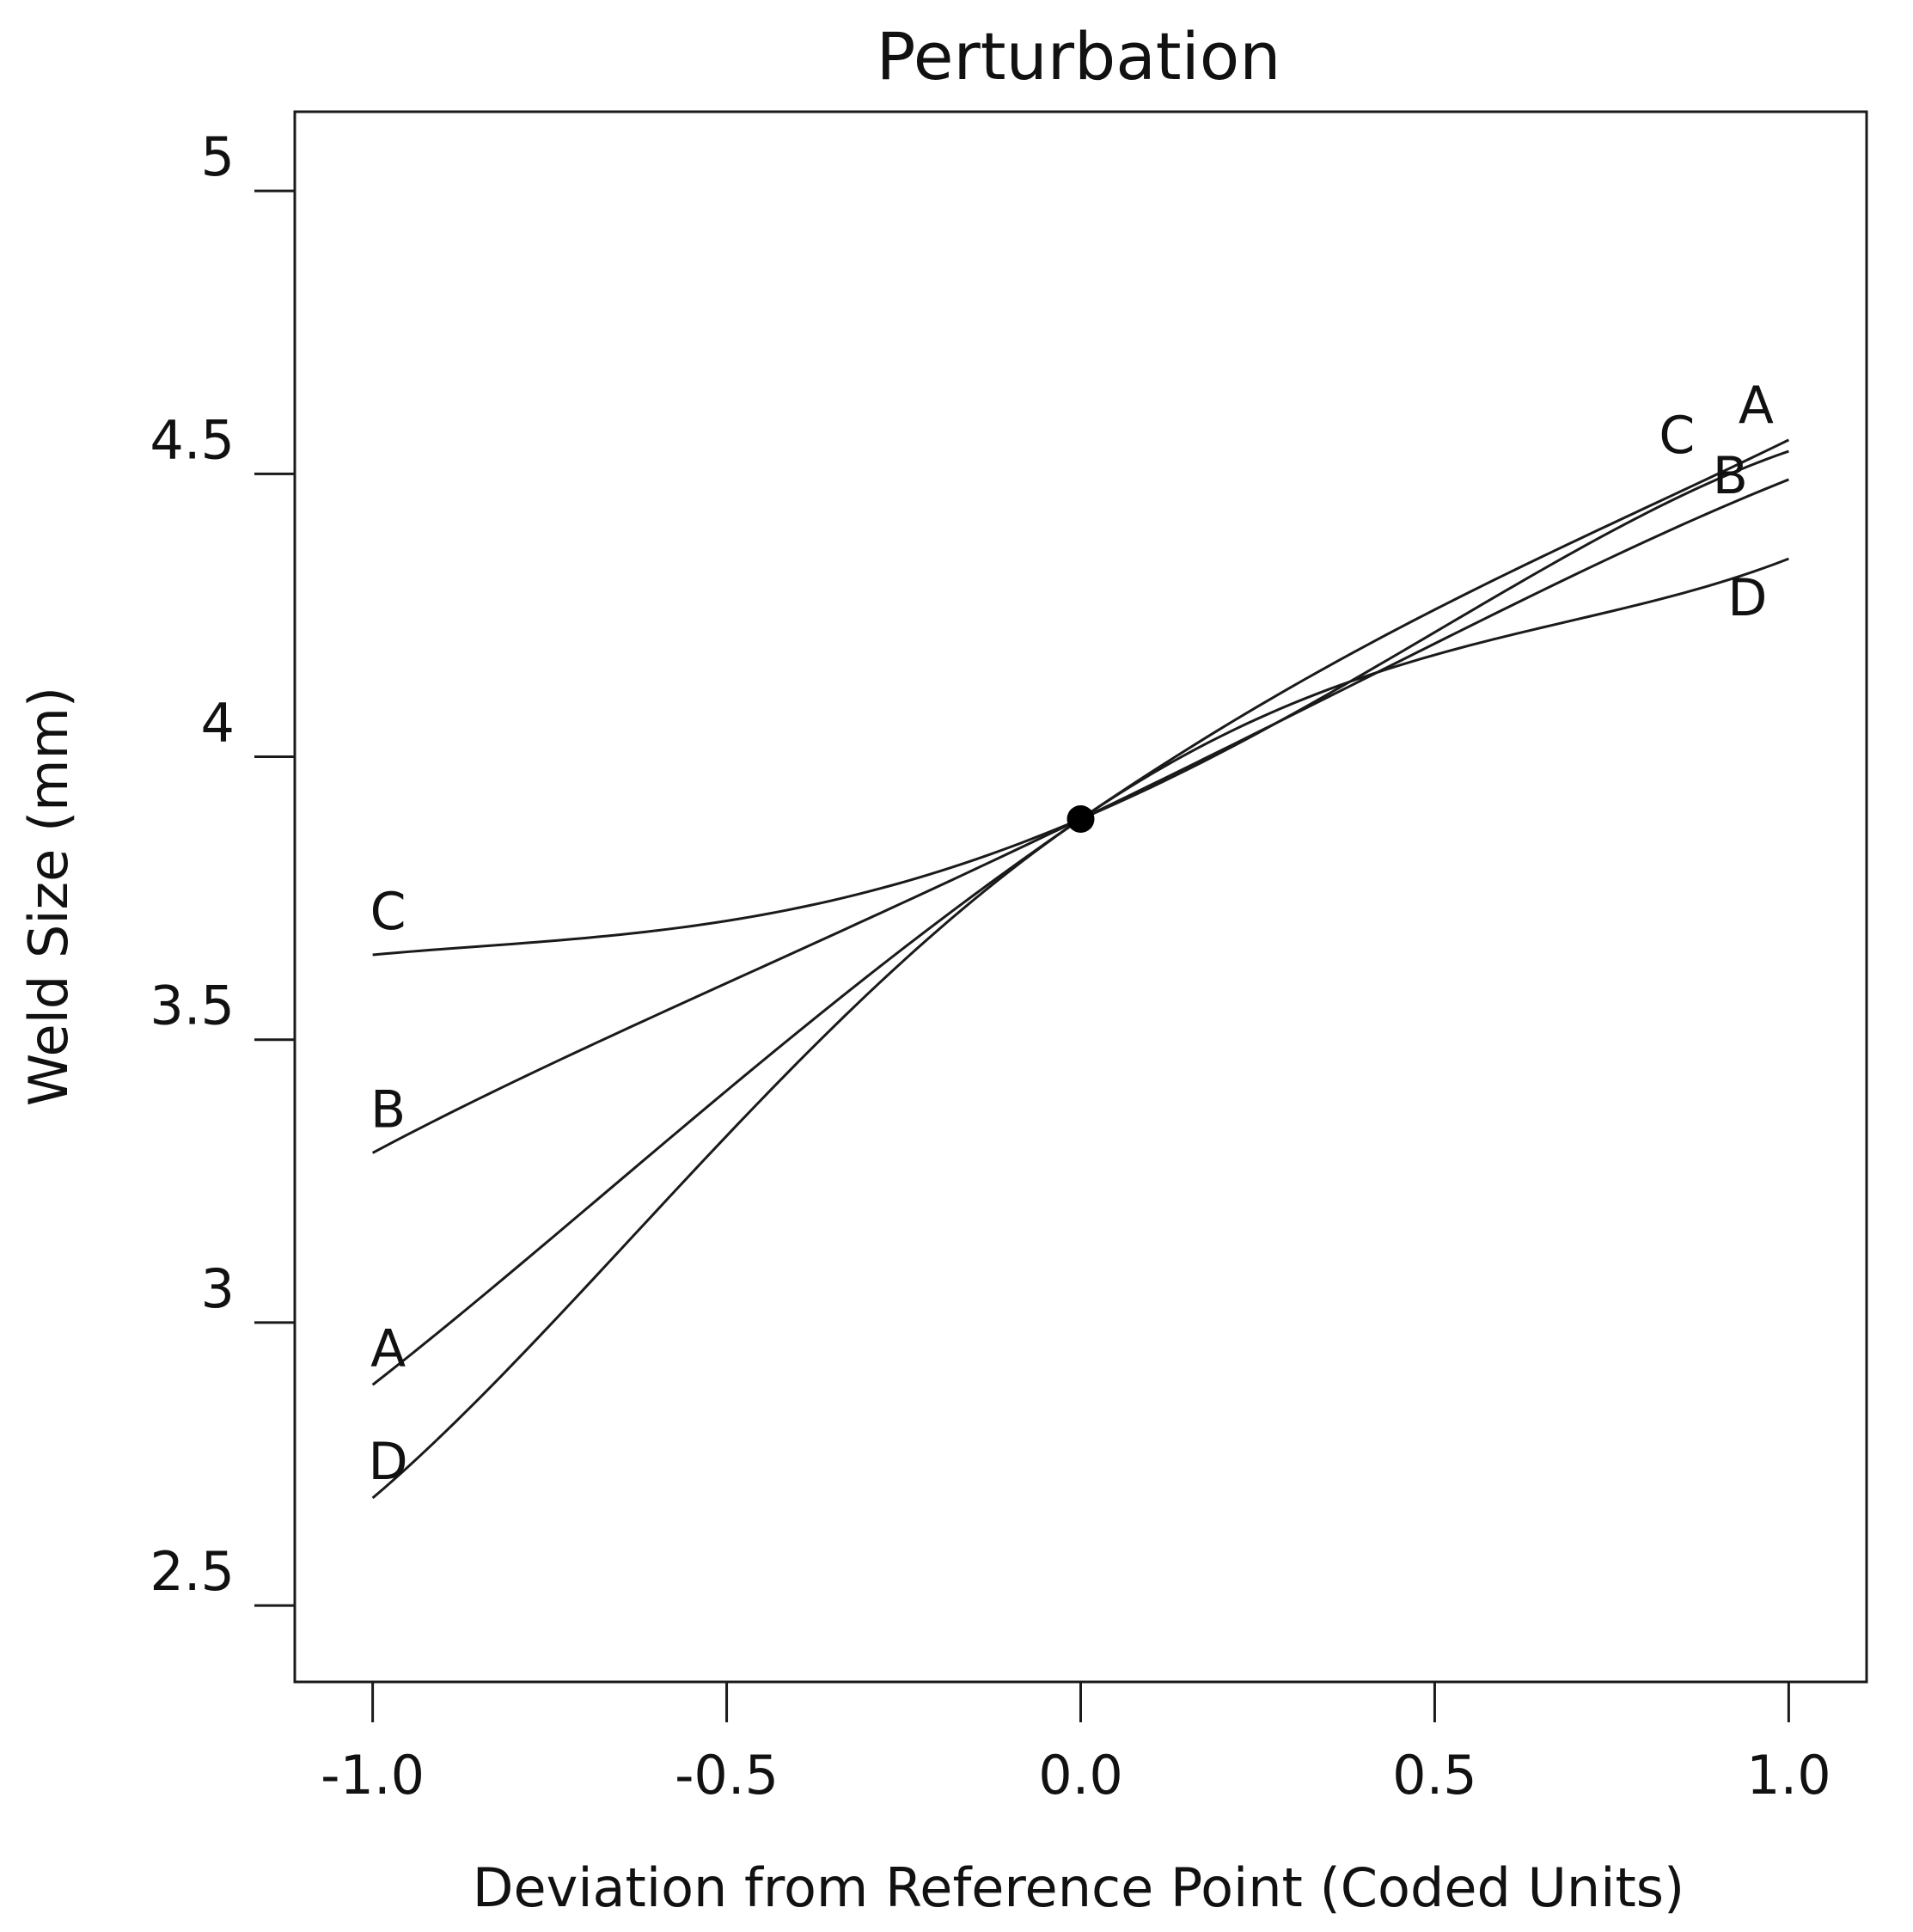 The height and width of the screenshot is (1932, 1913). Describe the element at coordinates (388, 1109) in the screenshot. I see `series-label-start-b: B` at that location.